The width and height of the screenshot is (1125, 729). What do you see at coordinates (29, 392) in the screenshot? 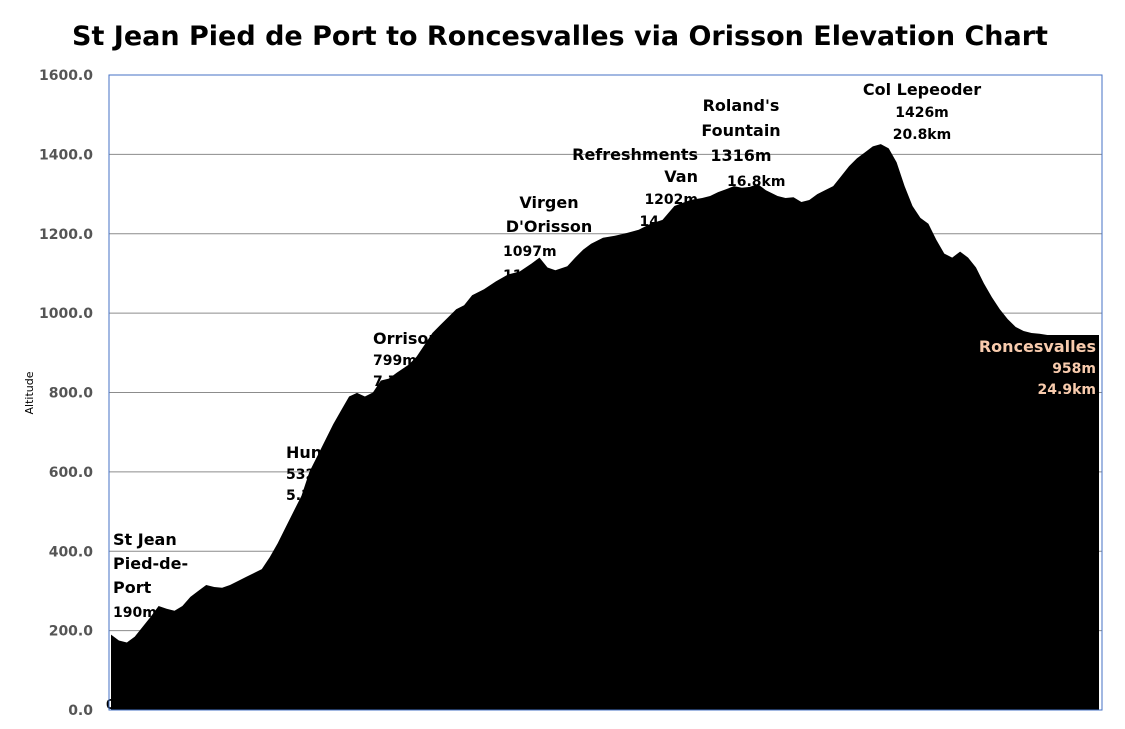
I see `y-axis-label: Altitude` at bounding box center [29, 392].